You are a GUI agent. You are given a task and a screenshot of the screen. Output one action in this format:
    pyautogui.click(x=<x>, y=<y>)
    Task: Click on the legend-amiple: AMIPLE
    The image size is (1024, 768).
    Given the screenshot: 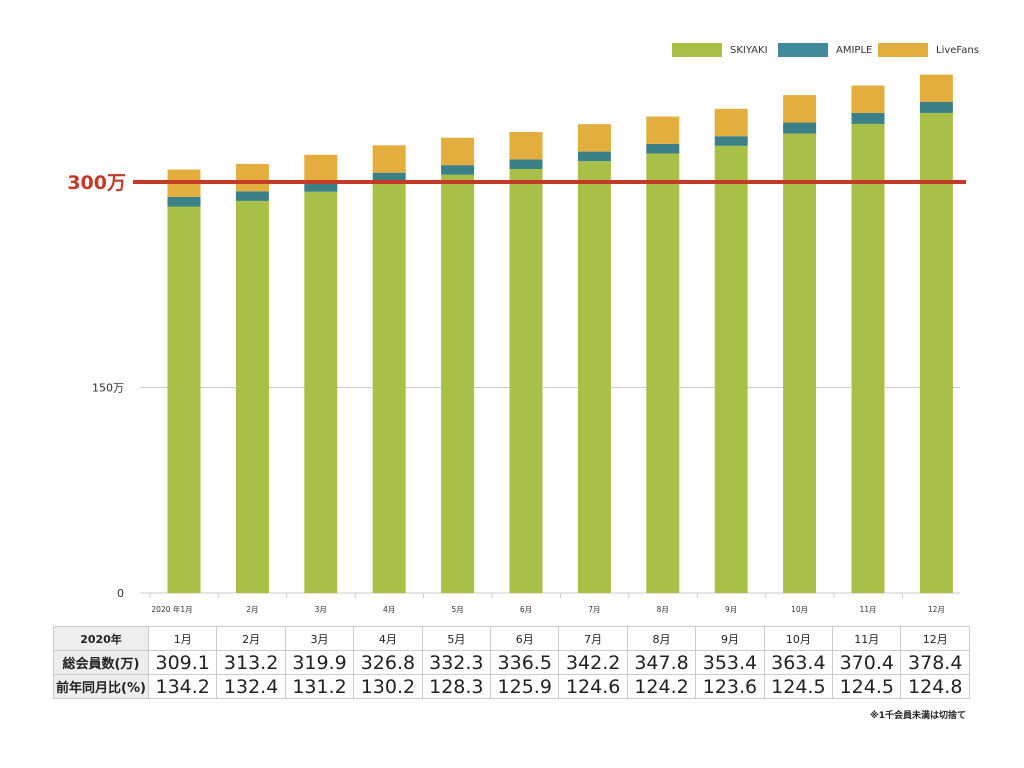 What is the action you would take?
    pyautogui.click(x=825, y=50)
    